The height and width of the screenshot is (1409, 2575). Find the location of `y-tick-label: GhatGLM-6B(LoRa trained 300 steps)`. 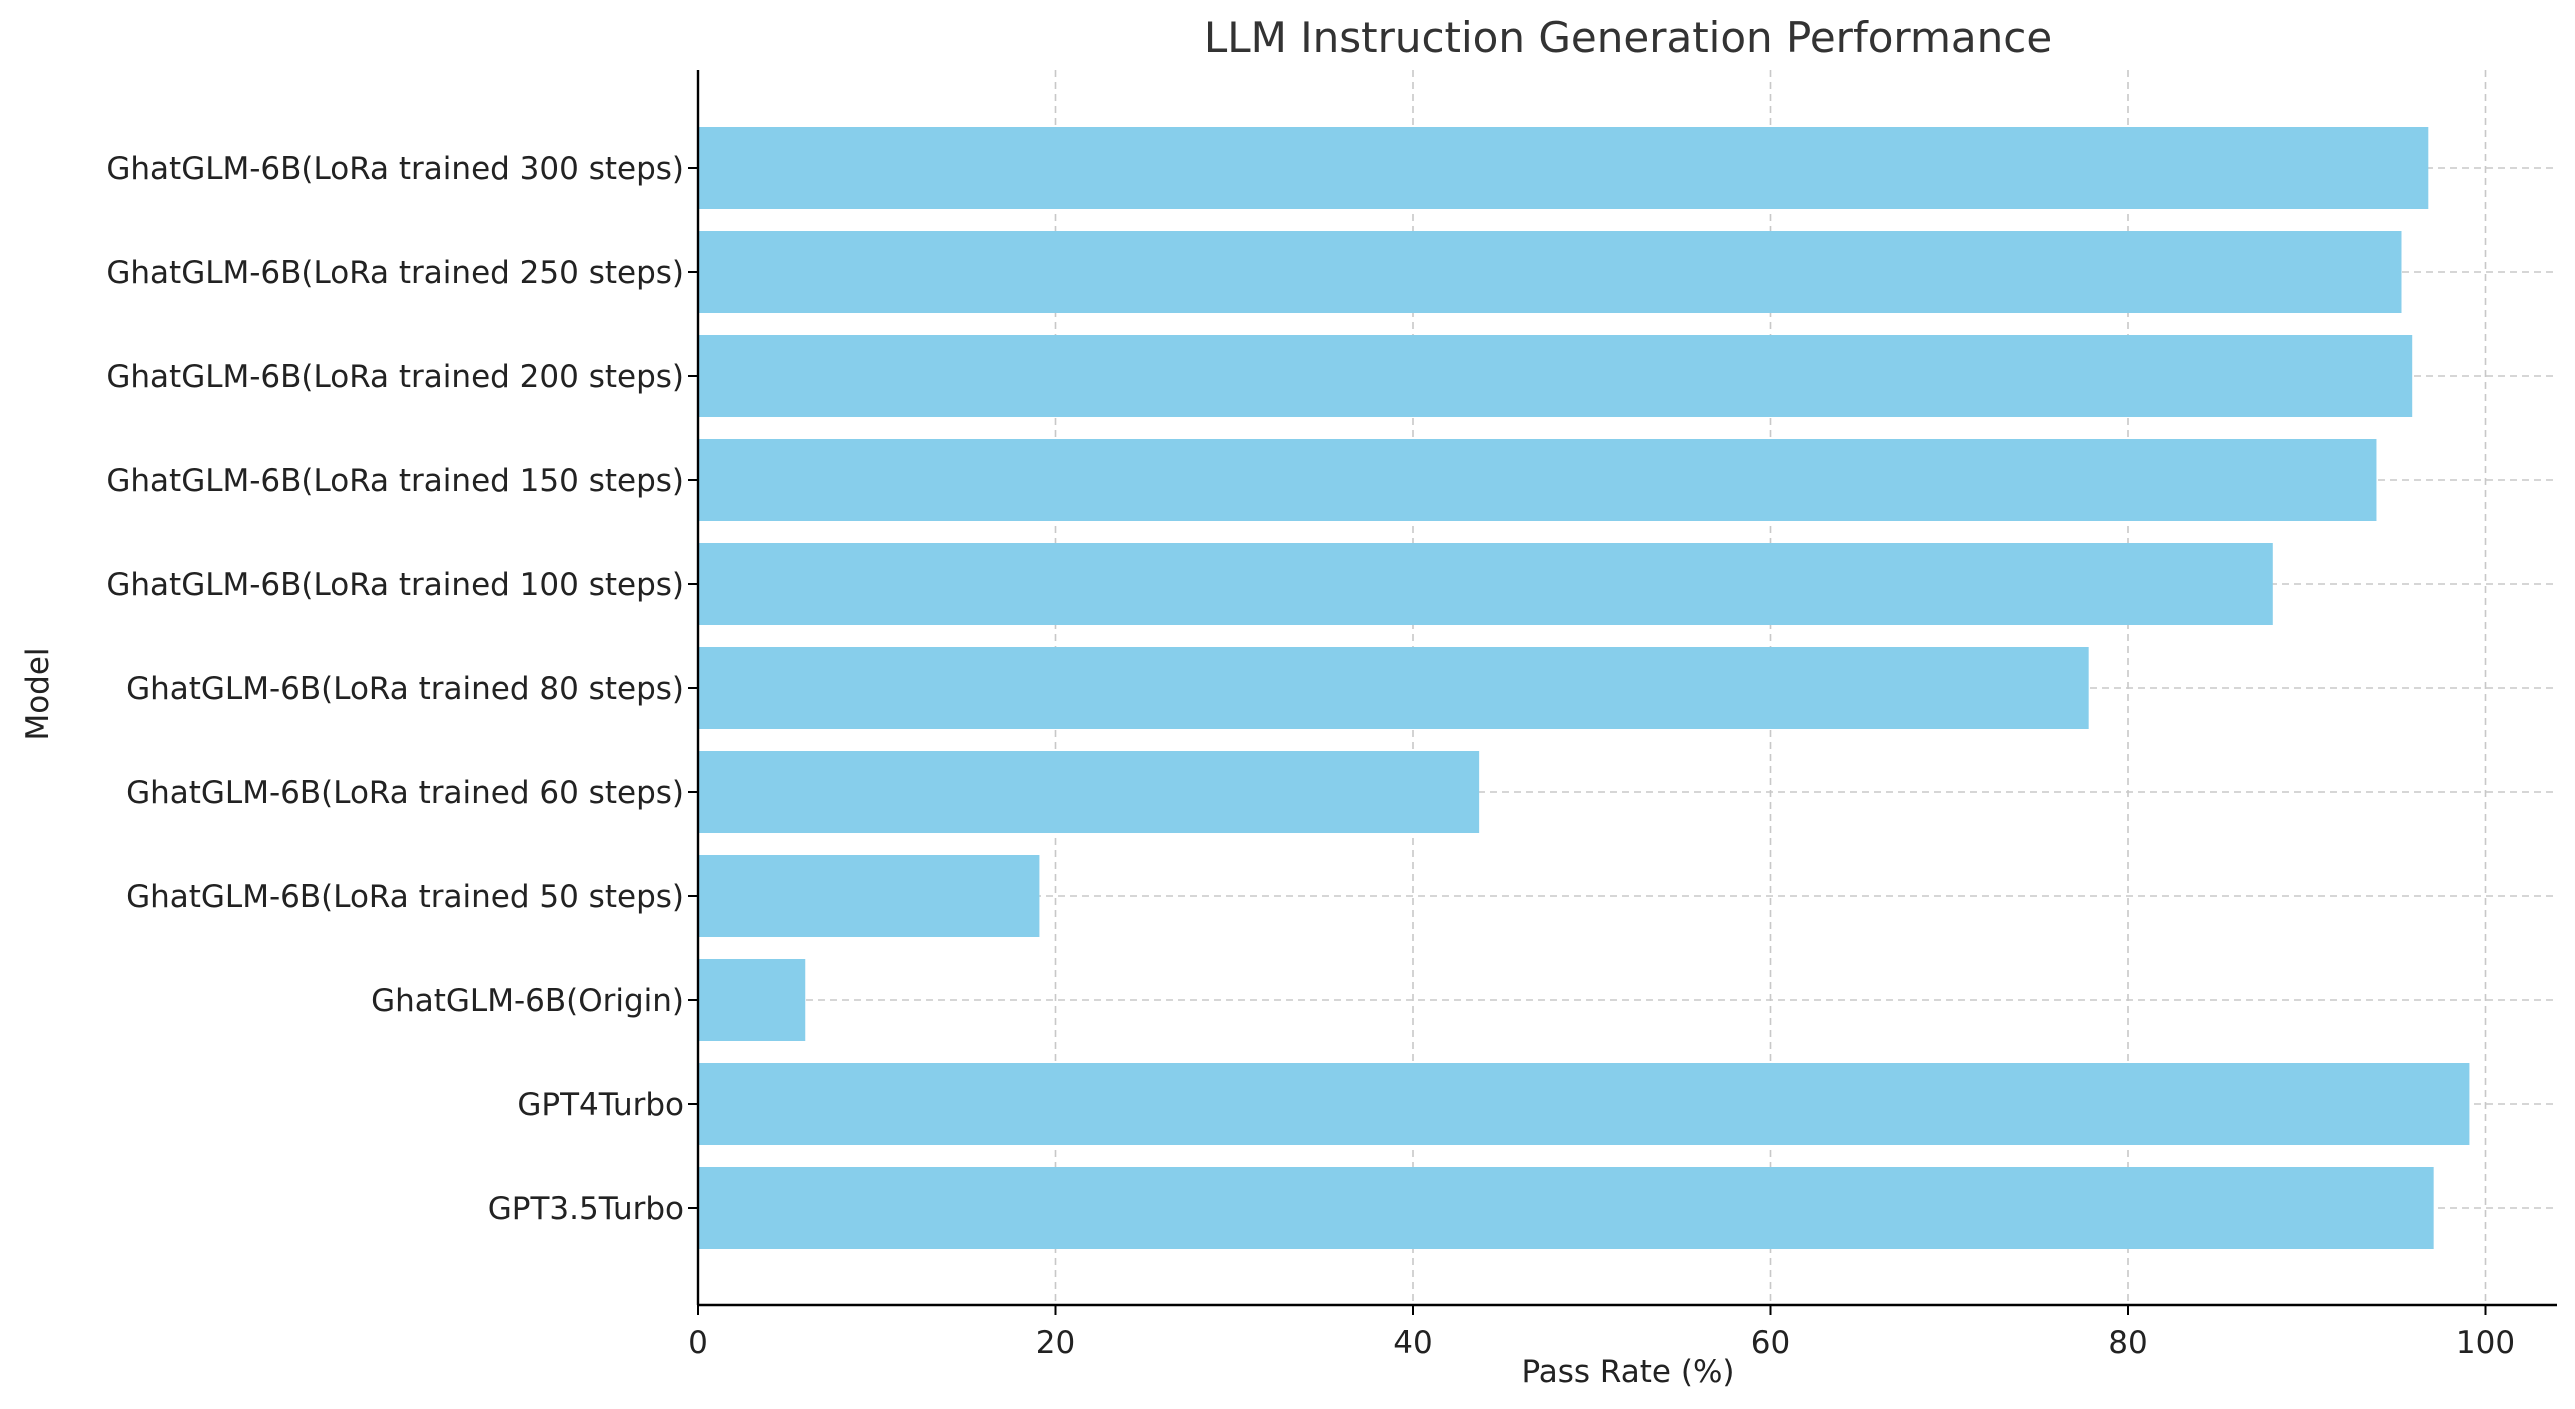

y-tick-label: GhatGLM-6B(LoRa trained 300 steps) is located at coordinates (395, 169).